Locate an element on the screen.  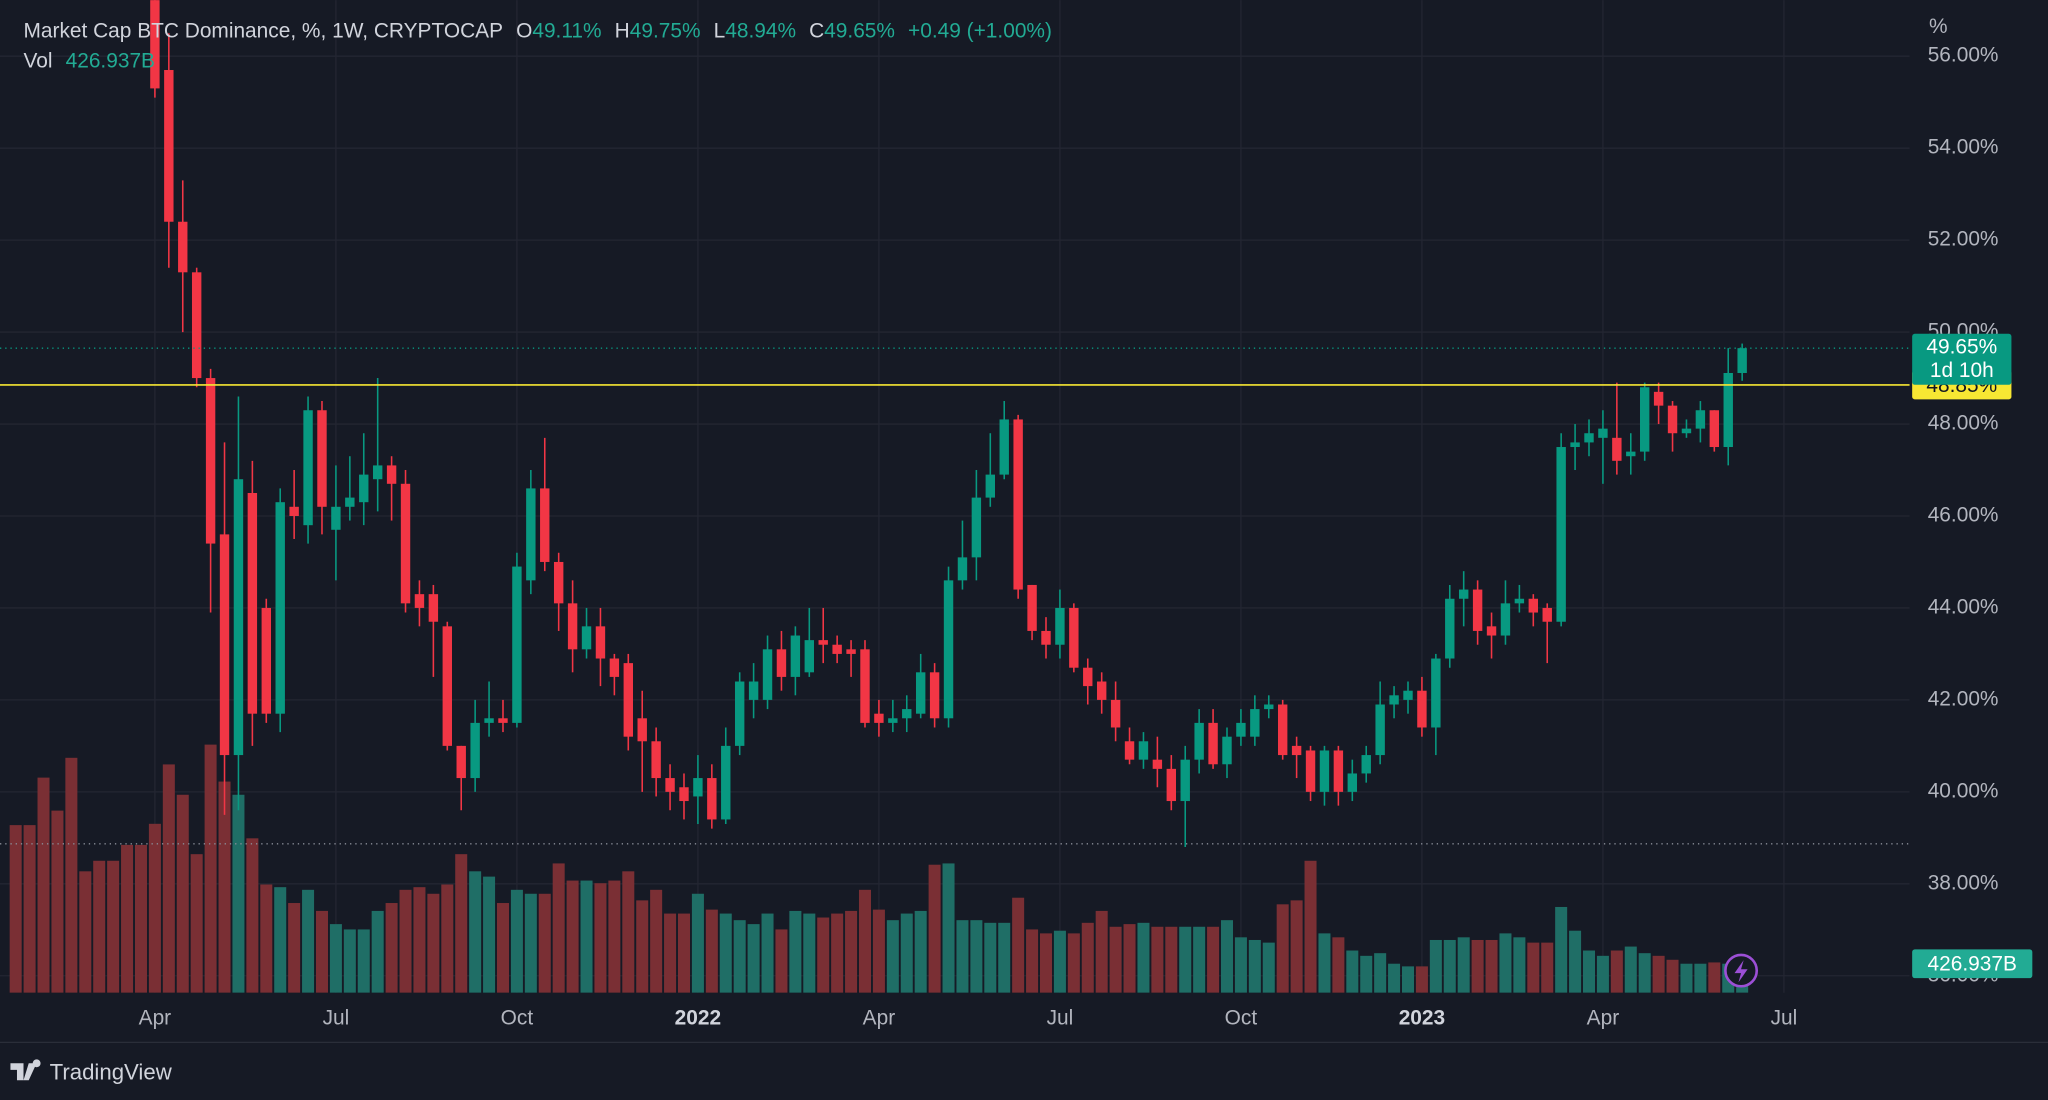
y-tick-label: 42.00% is located at coordinates (1963, 698).